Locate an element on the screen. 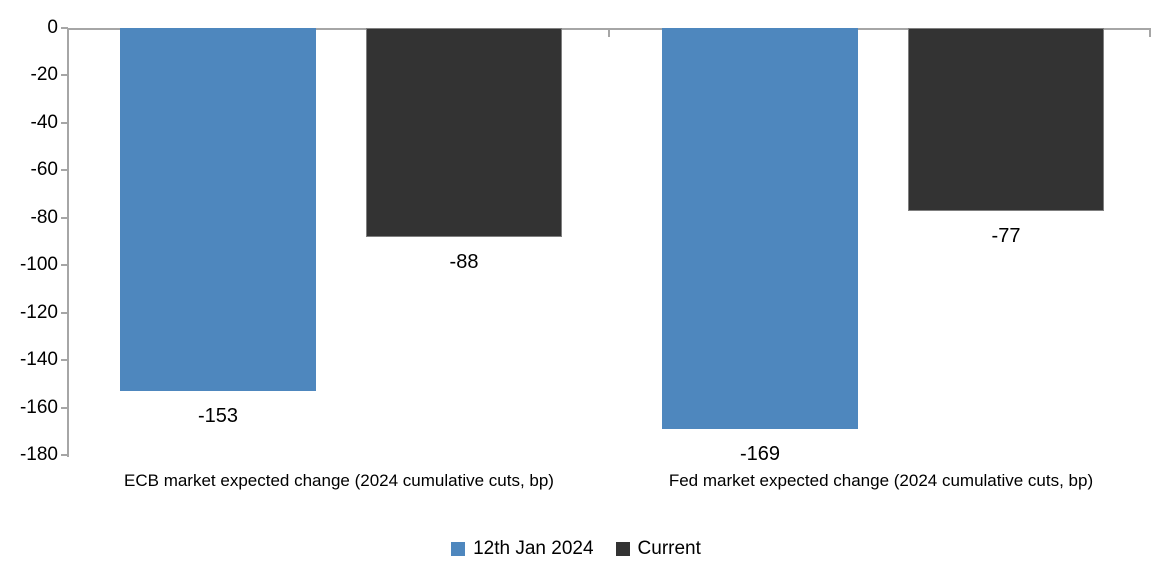 This screenshot has width=1152, height=587. y-axis-tick-label: -60 is located at coordinates (44, 170).